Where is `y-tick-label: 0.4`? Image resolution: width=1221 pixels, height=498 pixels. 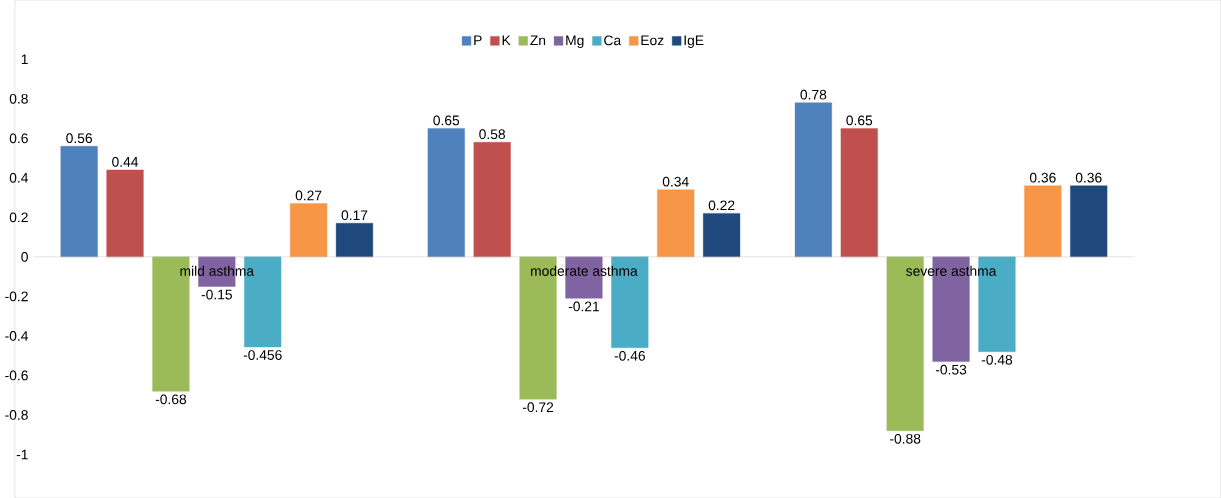
y-tick-label: 0.4 is located at coordinates (19, 177).